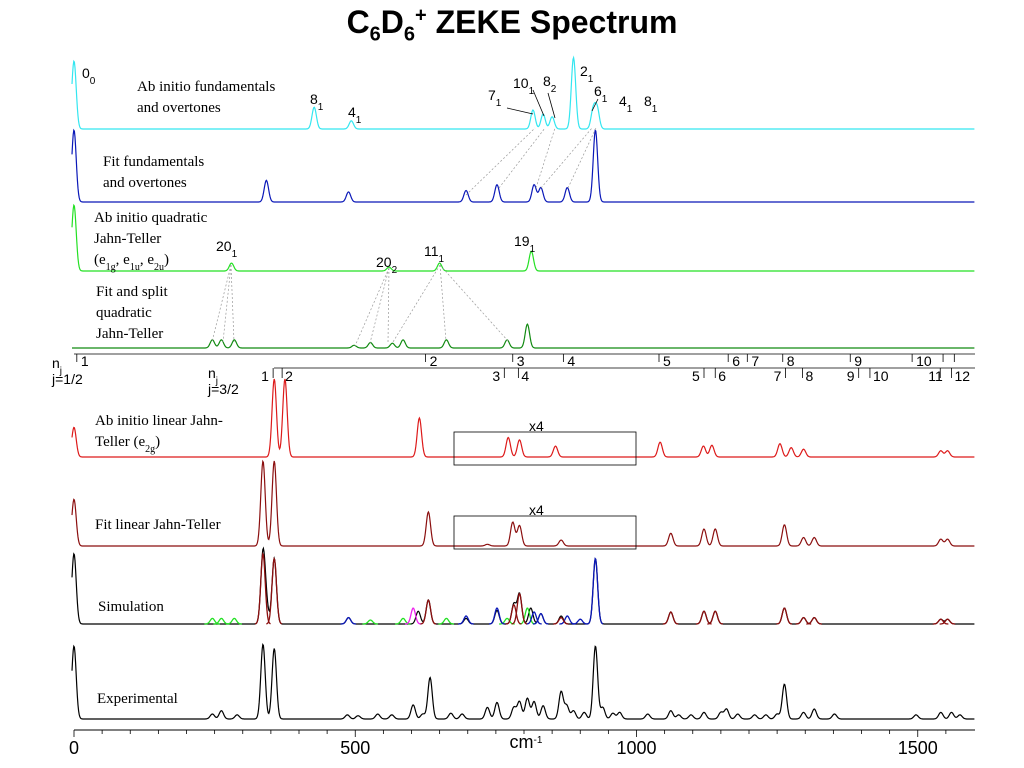  I want to click on chart-title: C6D6+ ZEKE Spectrum, so click(512, 25).